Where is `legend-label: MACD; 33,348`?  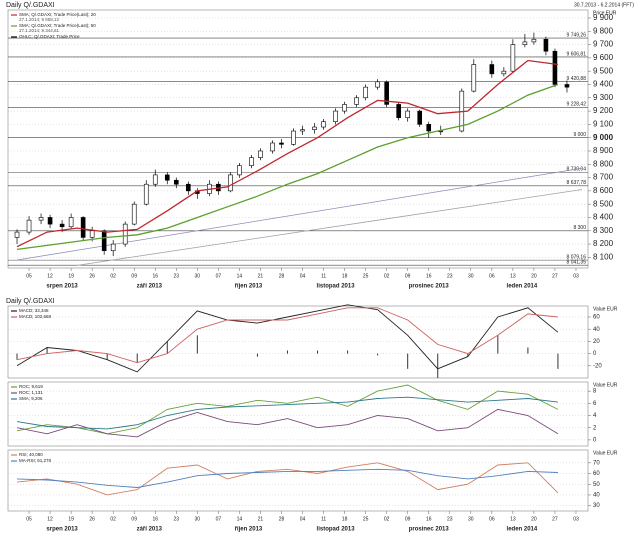
legend-label: MACD; 33,348 is located at coordinates (34, 310).